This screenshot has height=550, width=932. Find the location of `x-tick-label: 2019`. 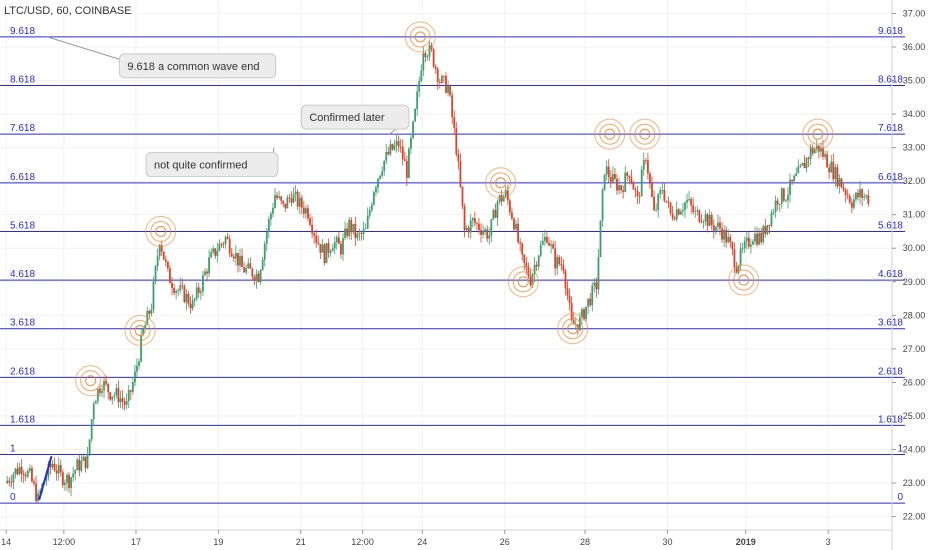

x-tick-label: 2019 is located at coordinates (746, 542).